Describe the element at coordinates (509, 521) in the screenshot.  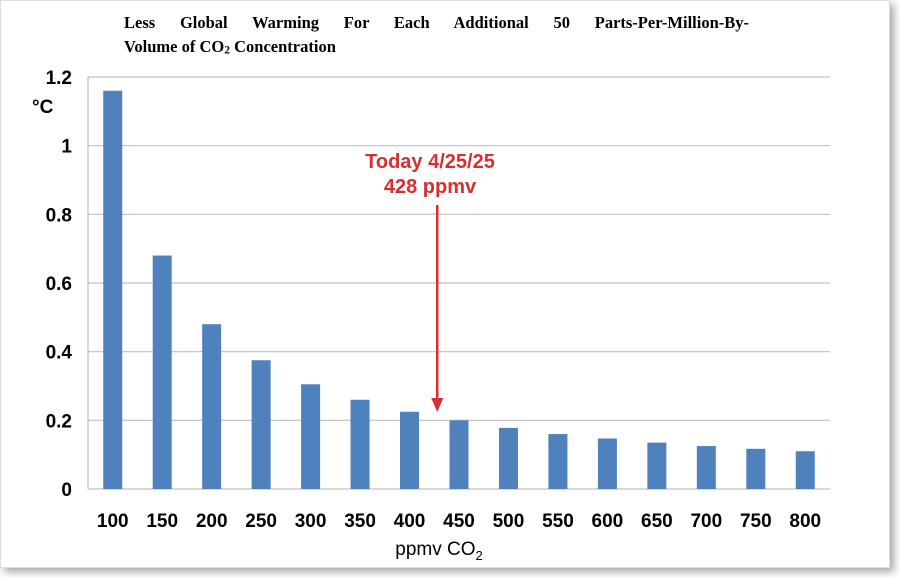
I see `x-tick-label: 500` at that location.